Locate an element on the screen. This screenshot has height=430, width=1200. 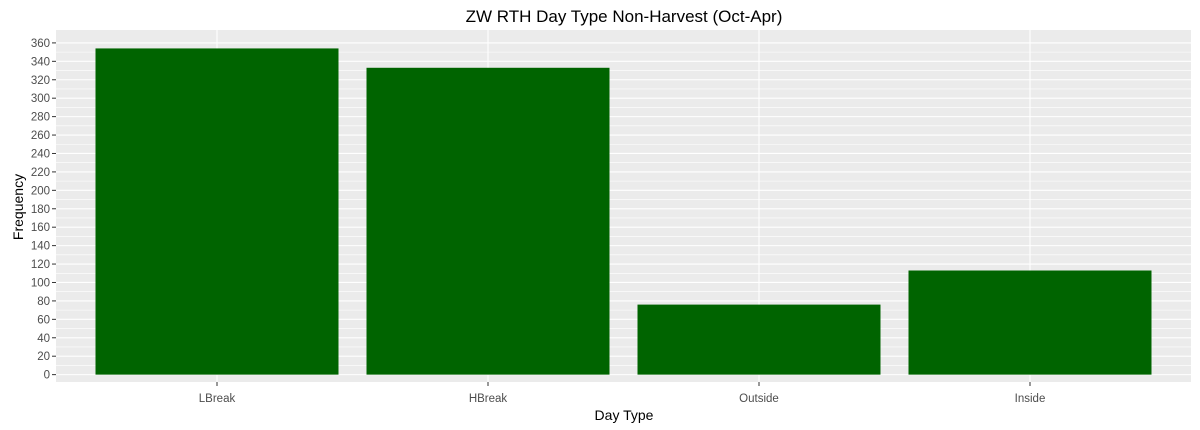
y-tick-label: 100 is located at coordinates (40, 283).